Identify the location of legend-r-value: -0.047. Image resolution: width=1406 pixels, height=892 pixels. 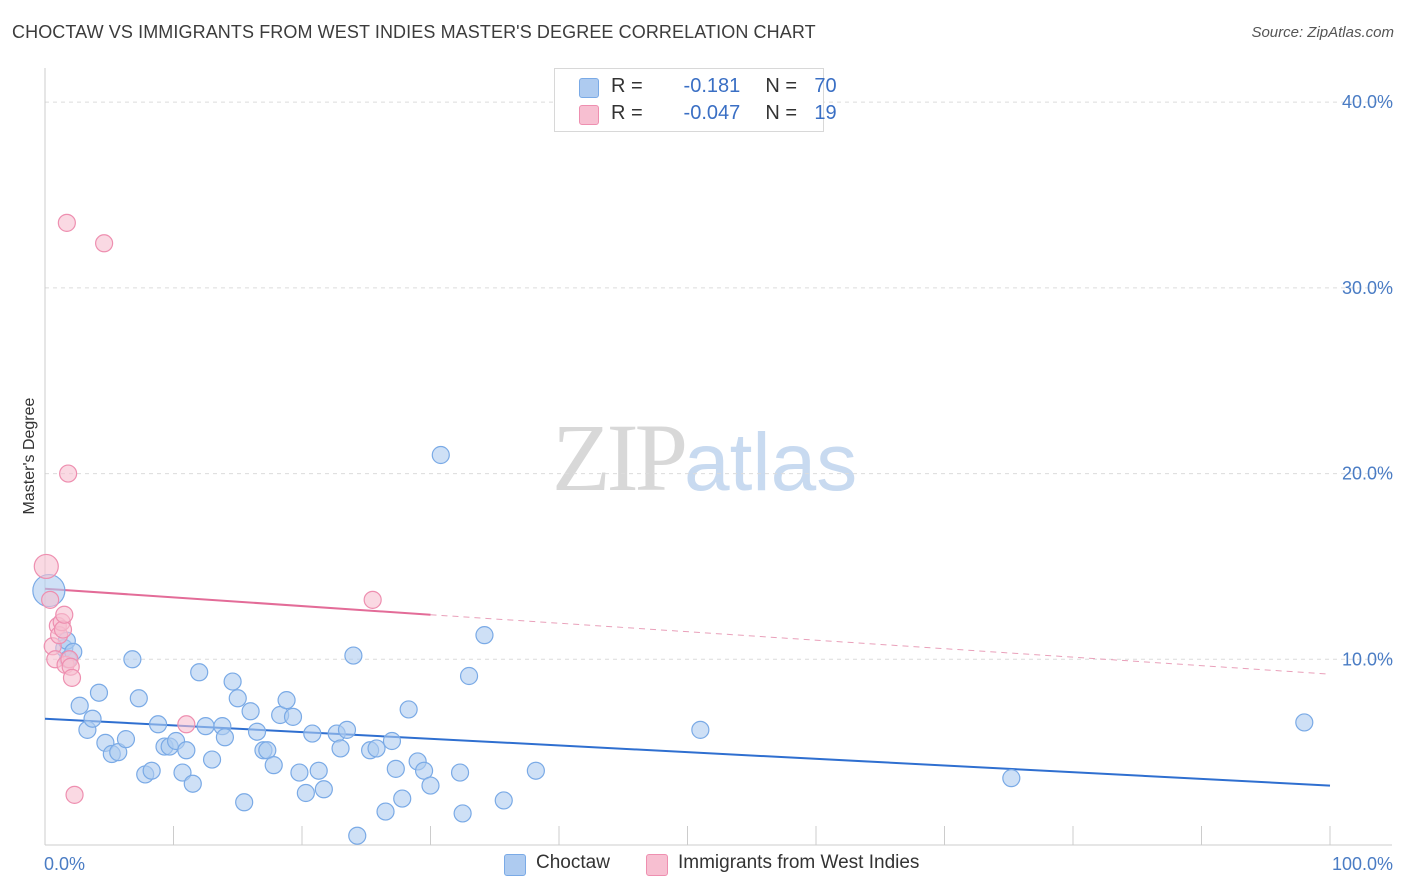
(712, 113).